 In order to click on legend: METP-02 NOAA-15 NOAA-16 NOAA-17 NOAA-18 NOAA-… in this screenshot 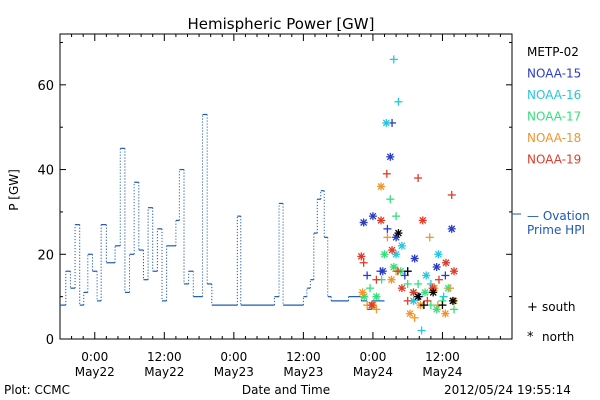, I will do `click(551, 195)`.